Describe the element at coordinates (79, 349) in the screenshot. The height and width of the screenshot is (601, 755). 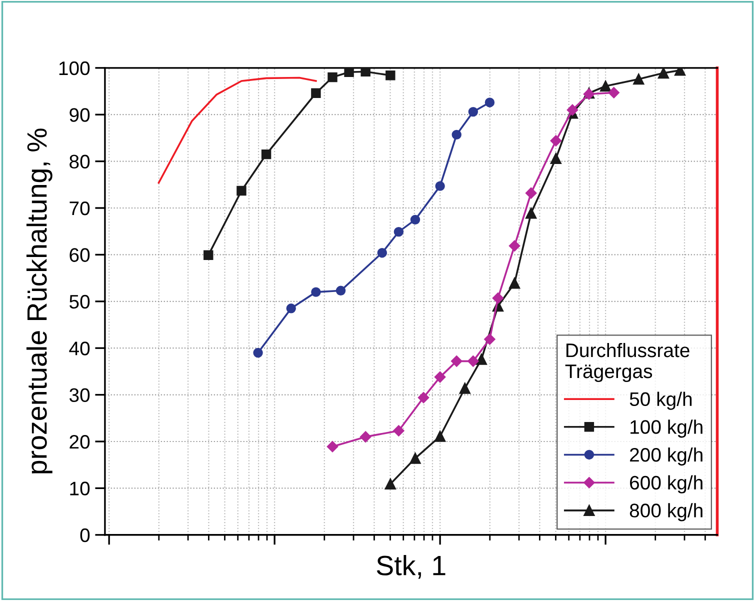
I see `y-tick-label: 40` at that location.